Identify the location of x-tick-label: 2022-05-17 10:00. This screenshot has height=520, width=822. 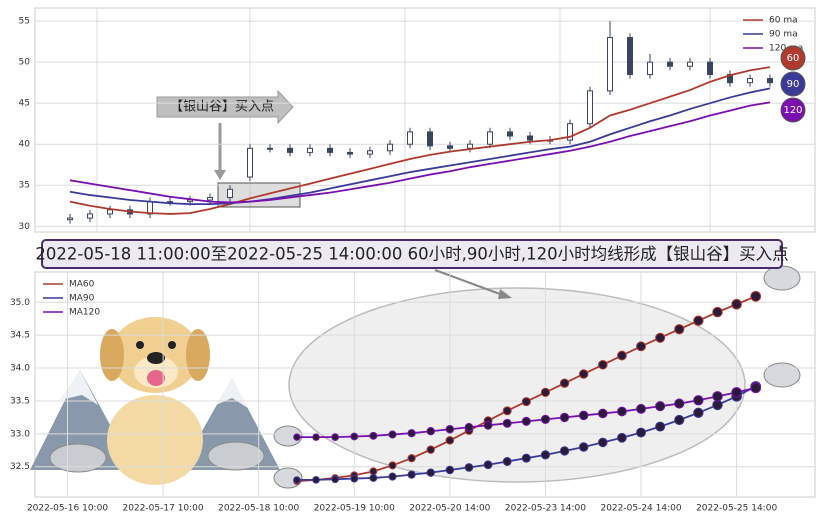
(163, 509).